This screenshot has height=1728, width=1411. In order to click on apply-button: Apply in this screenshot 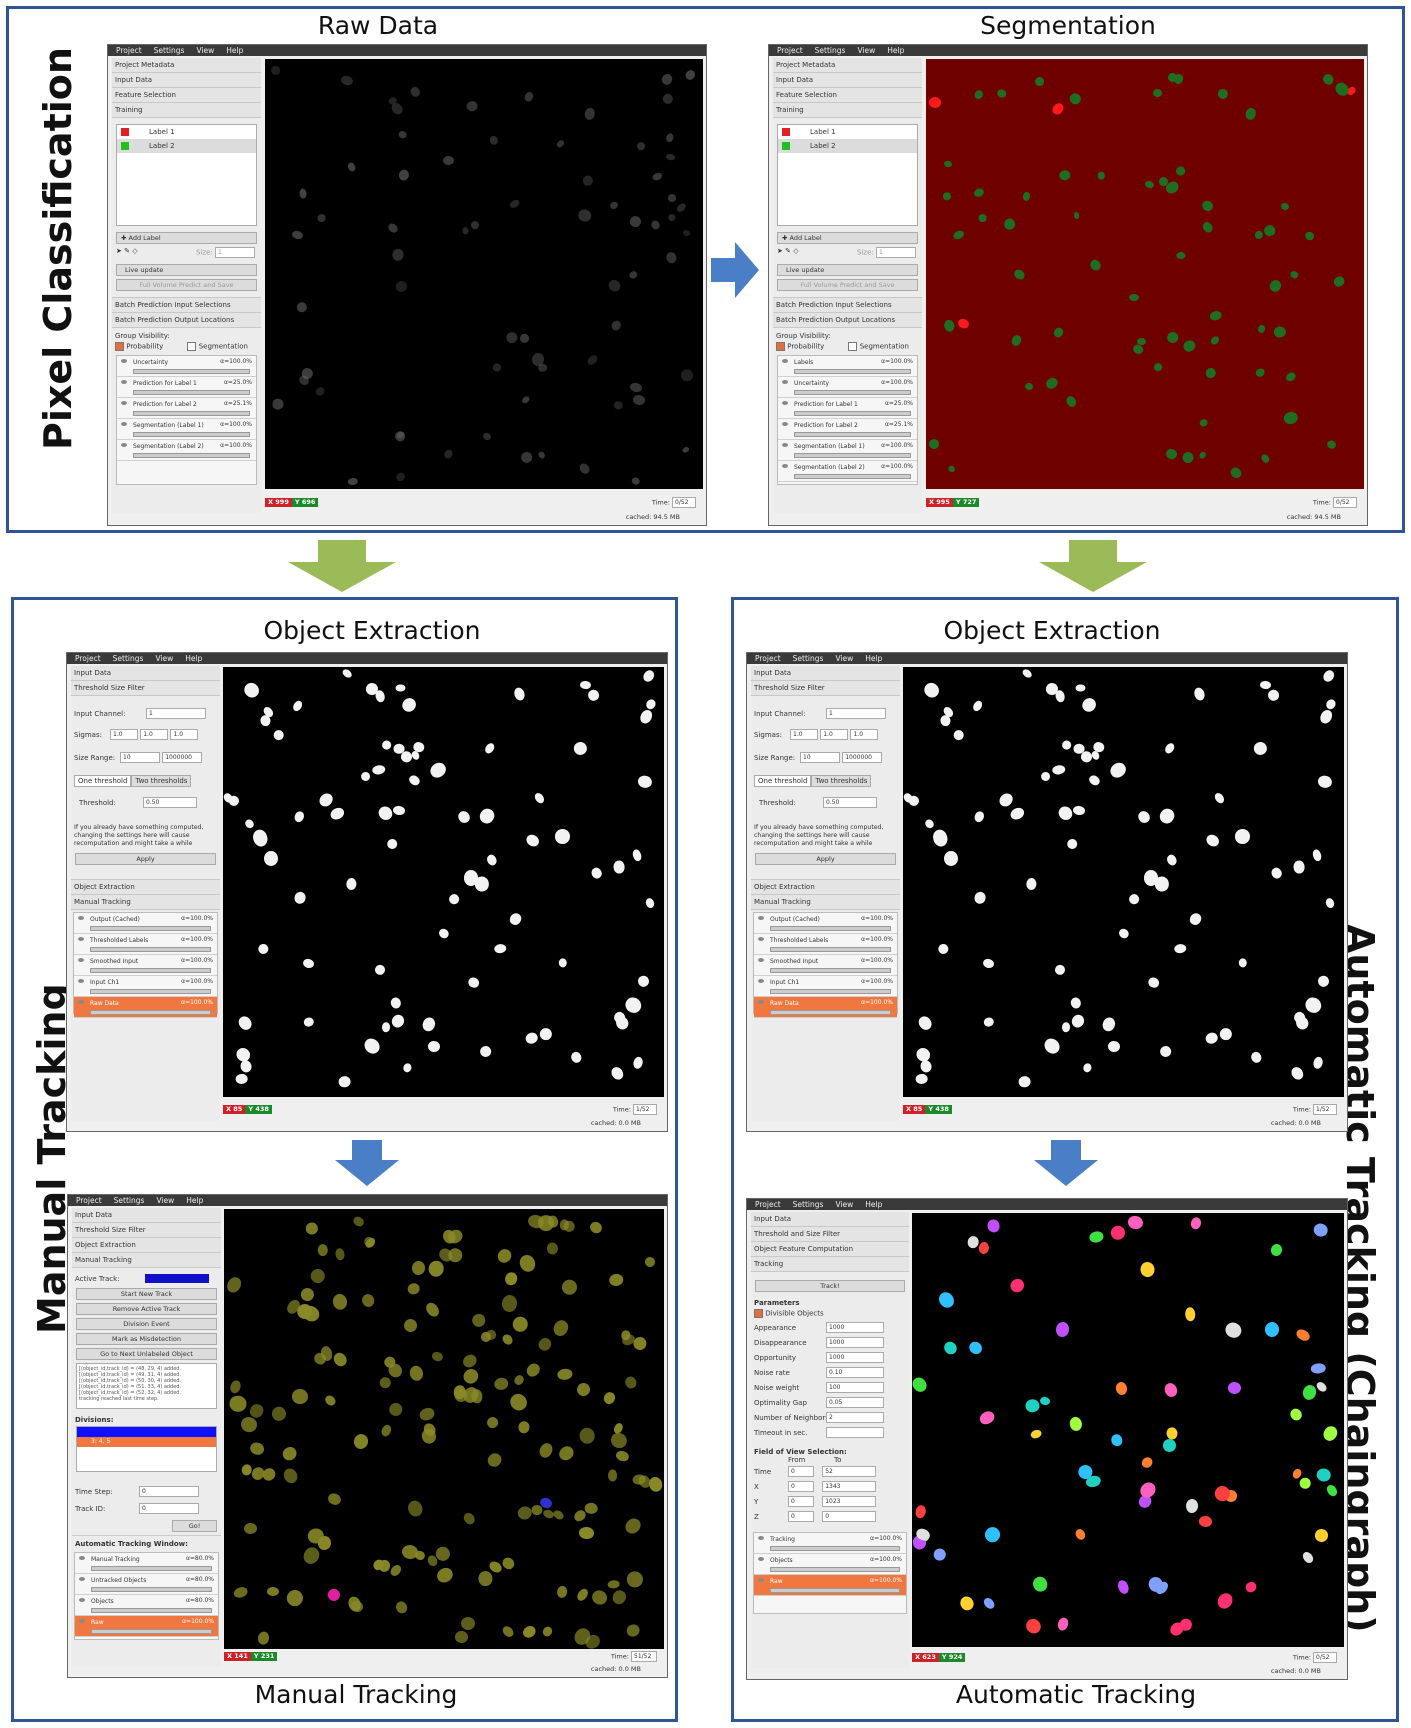, I will do `click(825, 859)`.